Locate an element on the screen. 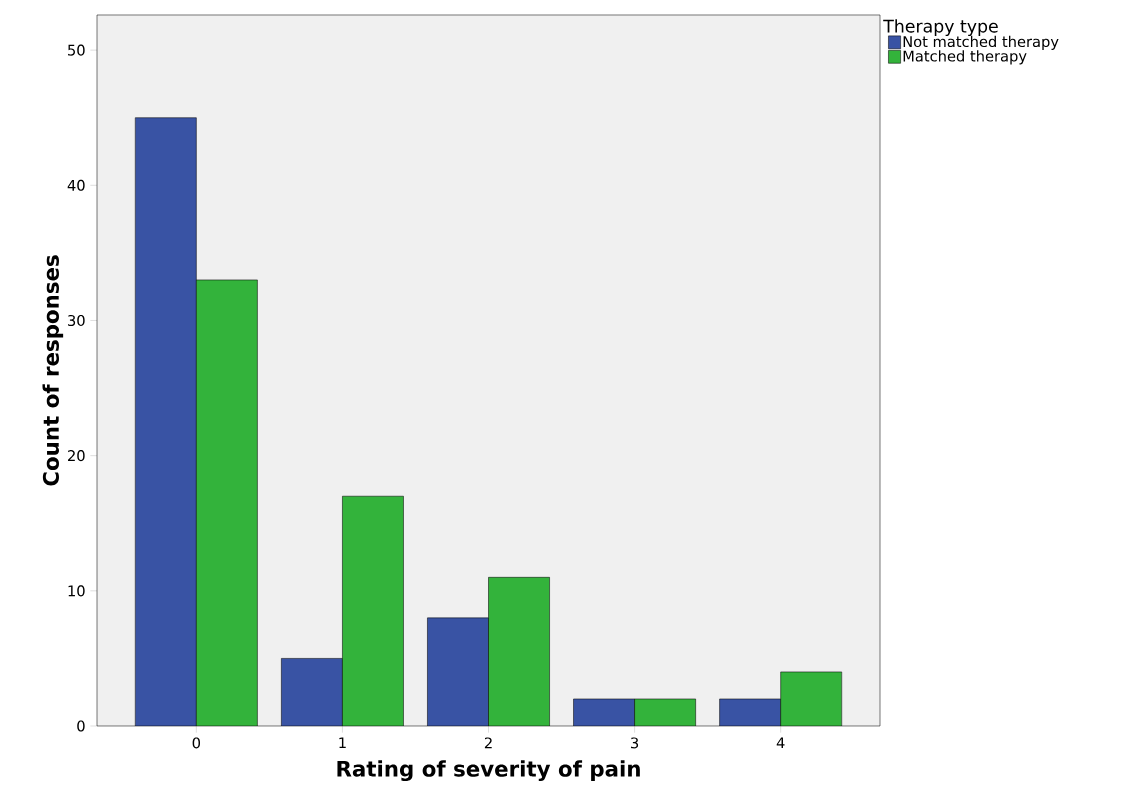 This screenshot has height=803, width=1123. x-tick-label: 3 is located at coordinates (635, 743).